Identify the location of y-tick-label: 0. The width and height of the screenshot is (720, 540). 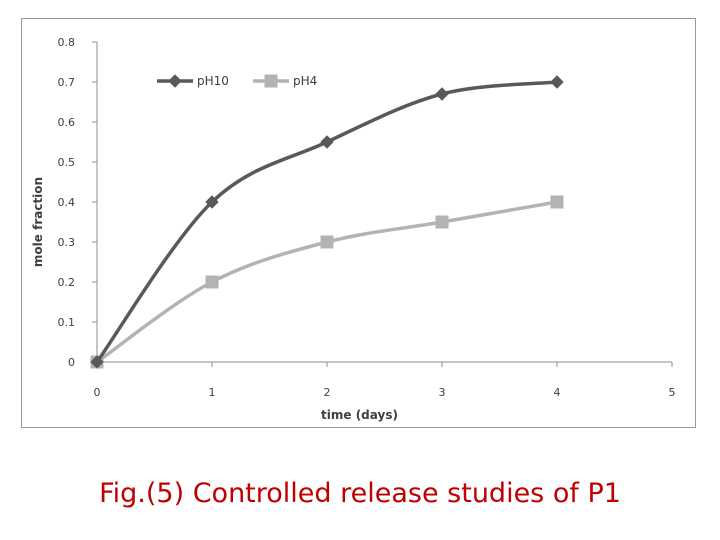
(71, 362).